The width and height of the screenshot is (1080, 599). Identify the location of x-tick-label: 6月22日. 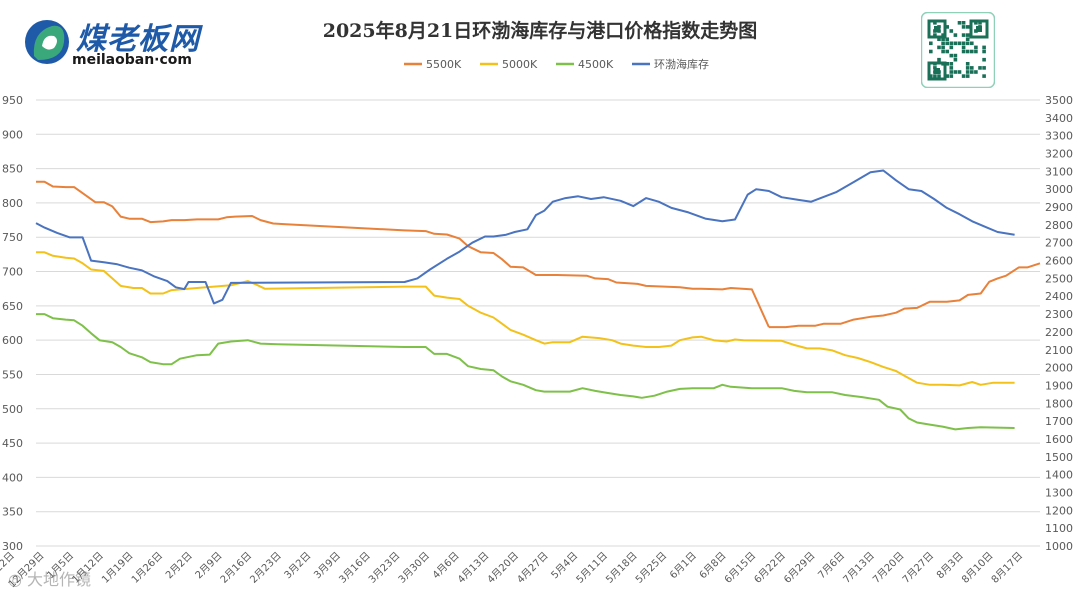
(770, 568).